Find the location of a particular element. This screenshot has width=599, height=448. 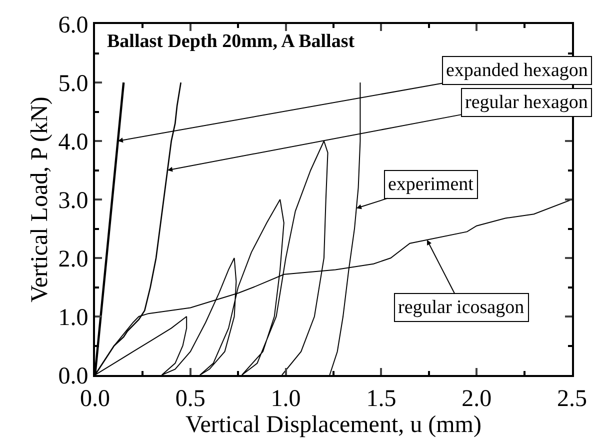

y-axis-title: Vertical Load, P (kN) is located at coordinates (39, 199).